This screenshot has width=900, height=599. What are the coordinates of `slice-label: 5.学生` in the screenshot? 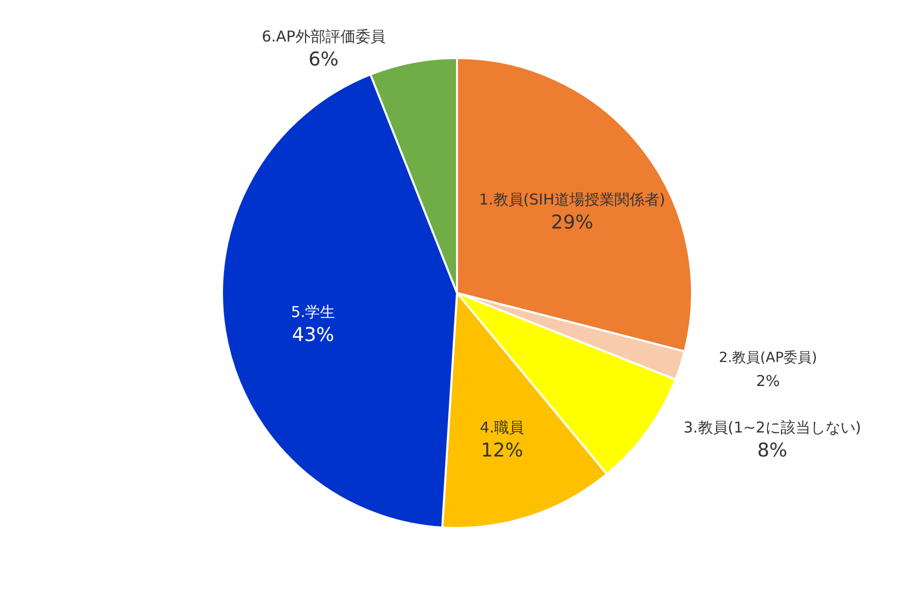 It's located at (313, 311).